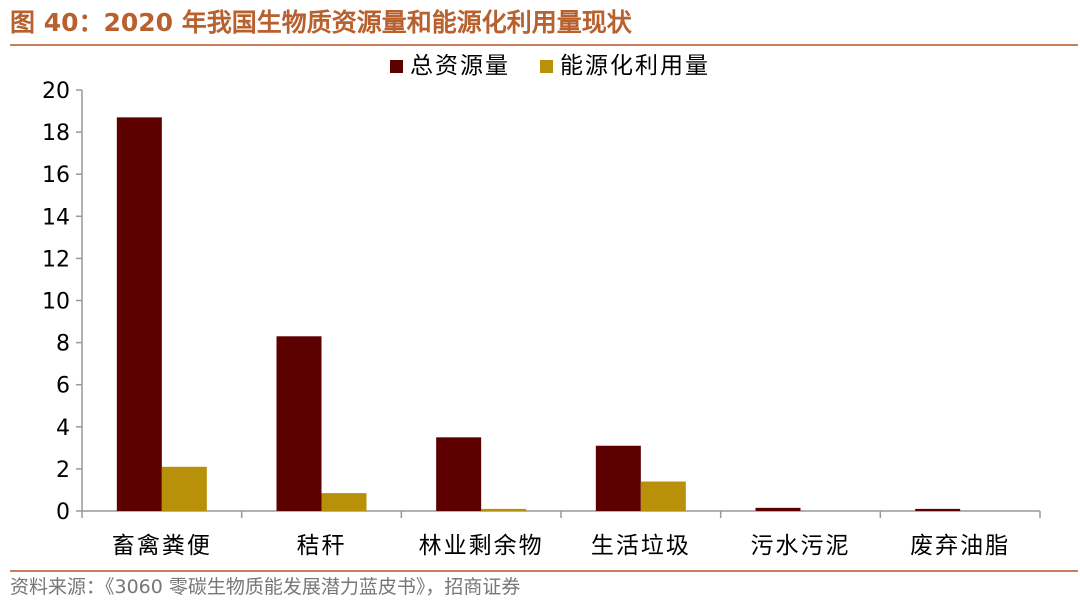 This screenshot has height=603, width=1080. What do you see at coordinates (162, 546) in the screenshot?
I see `x-category-label: 畜禽粪便` at bounding box center [162, 546].